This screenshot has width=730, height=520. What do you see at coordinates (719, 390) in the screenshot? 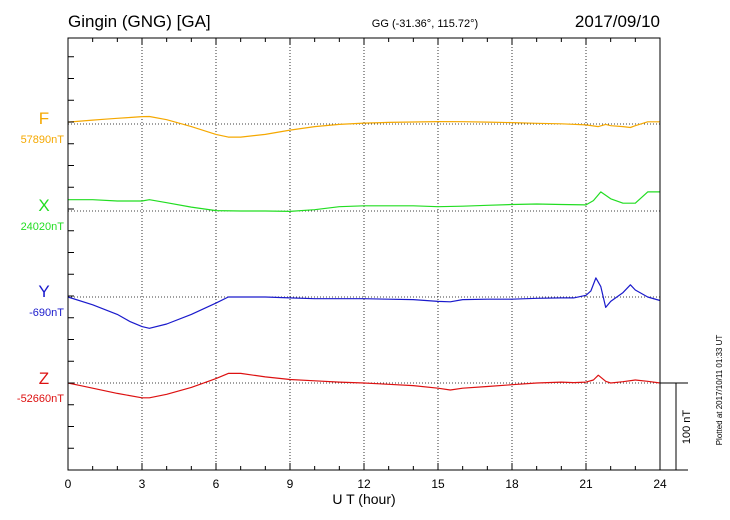
I see `plotted-timestamp: Plotted at 2017/10/11 01:33 UT` at bounding box center [719, 390].